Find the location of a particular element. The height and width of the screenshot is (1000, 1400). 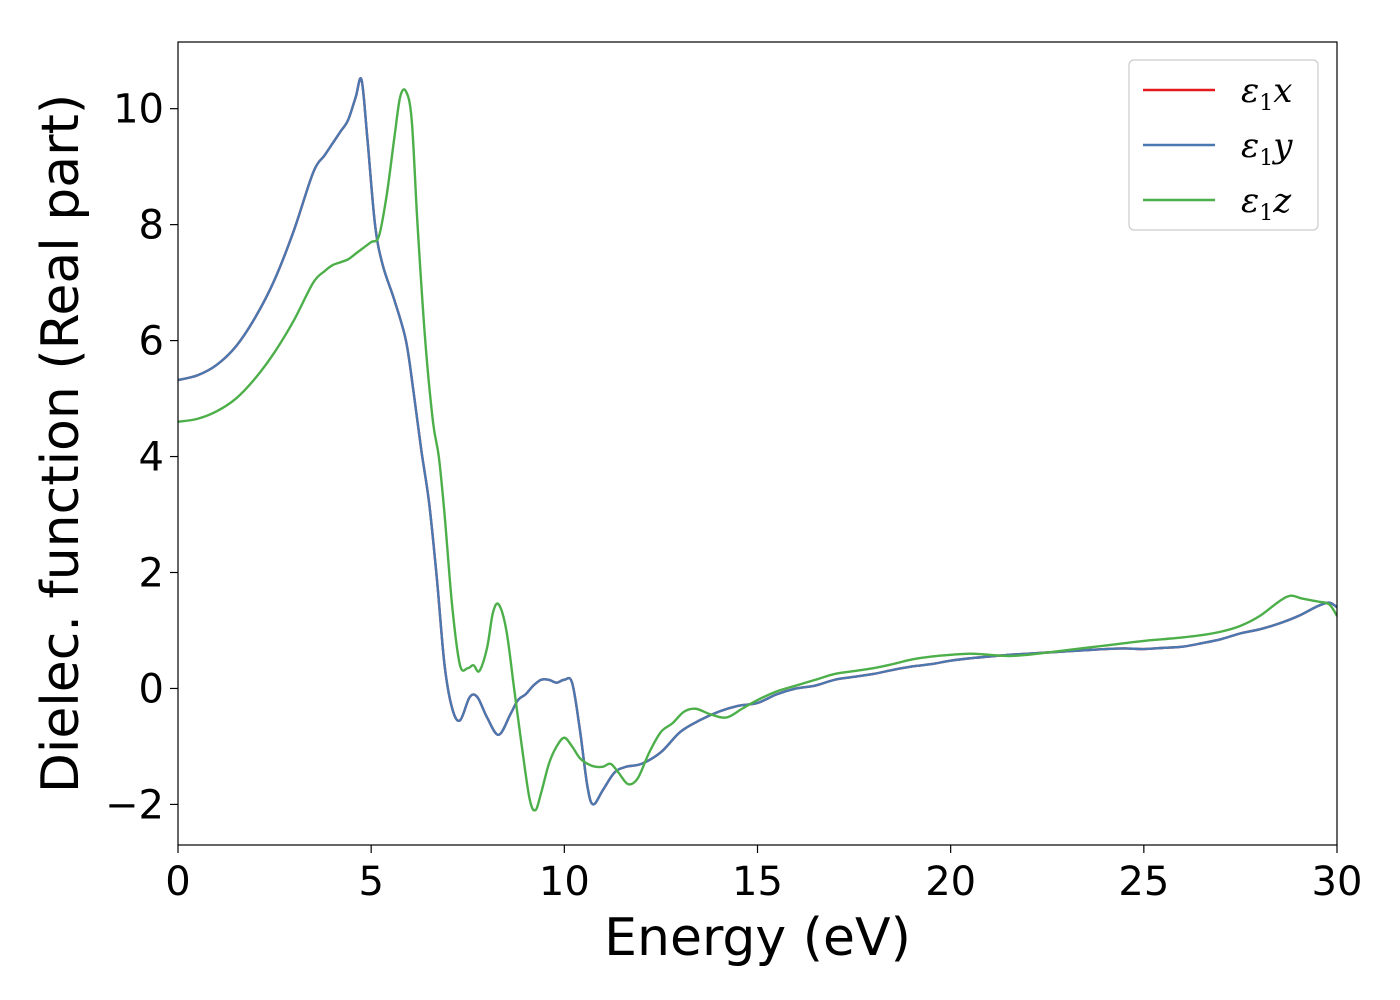

x-tick-label: 15 is located at coordinates (757, 882).